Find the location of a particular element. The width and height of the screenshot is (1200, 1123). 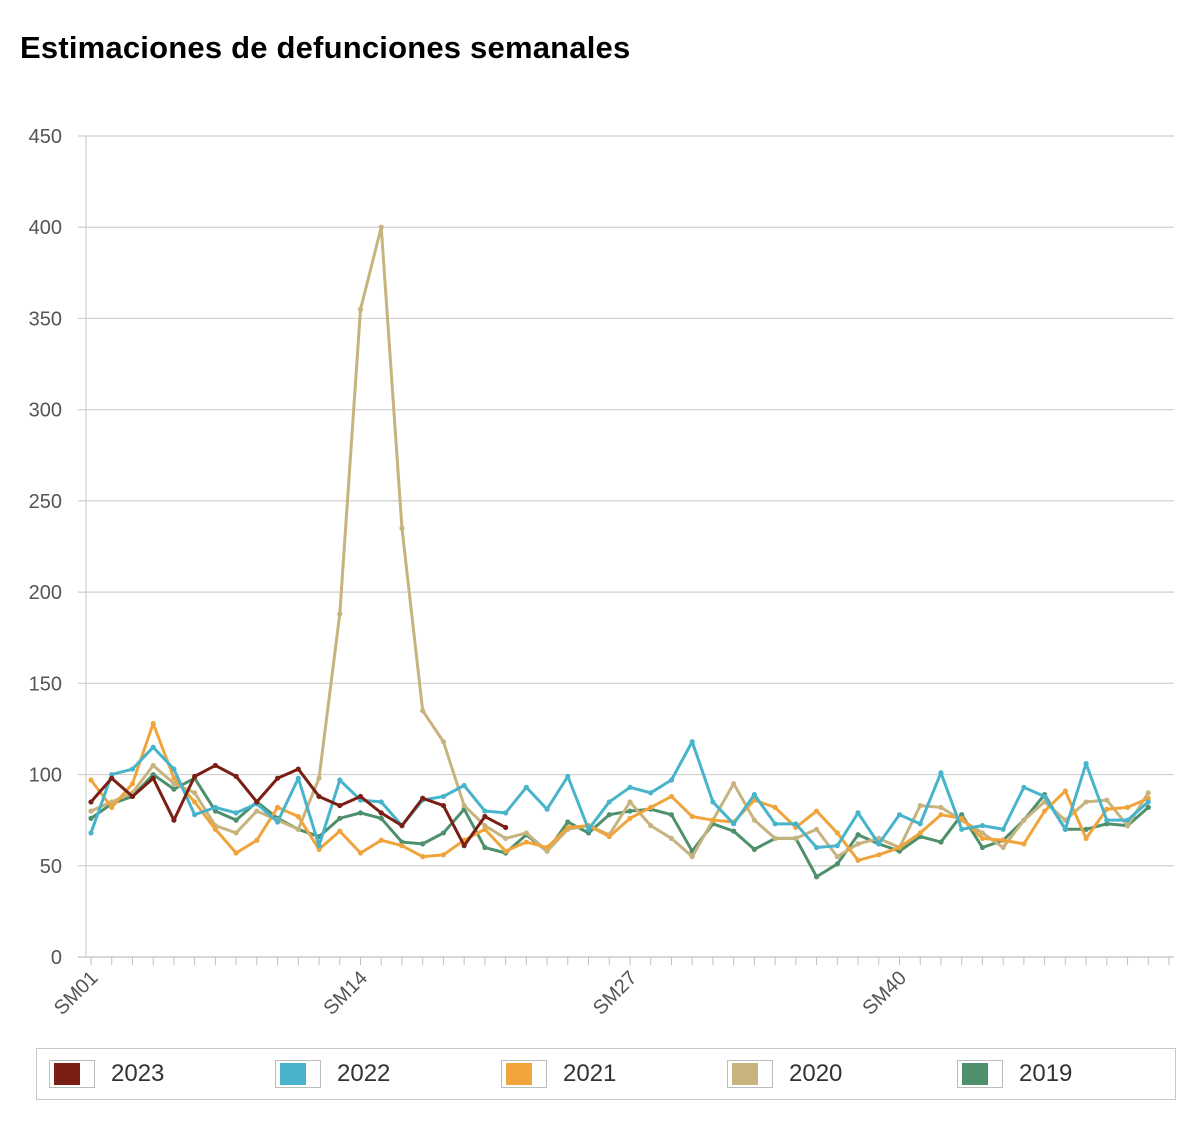

legend-item-2022: 2022 is located at coordinates (332, 1074).